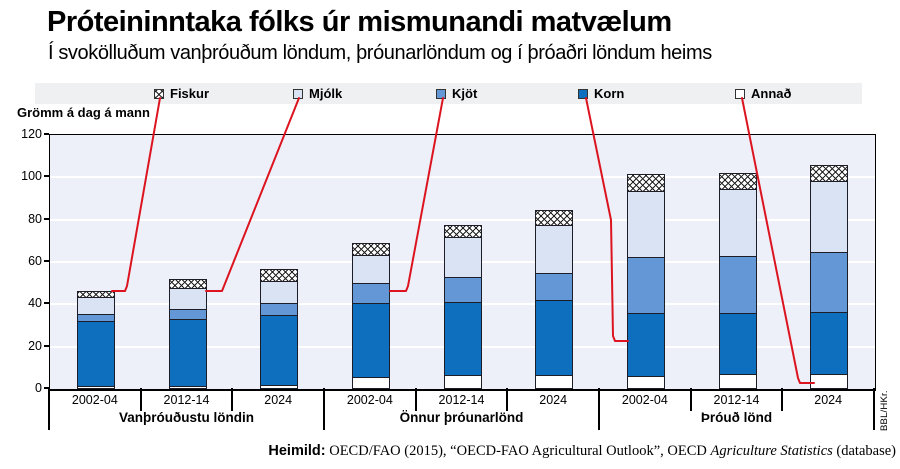  Describe the element at coordinates (35, 218) in the screenshot. I see `y-tick-label-80: 80` at that location.